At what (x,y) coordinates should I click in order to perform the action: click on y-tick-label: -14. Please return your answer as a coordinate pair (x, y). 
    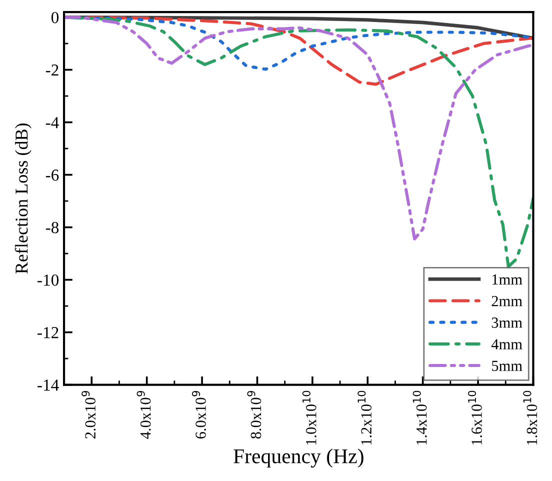
    Looking at the image, I should click on (48, 385).